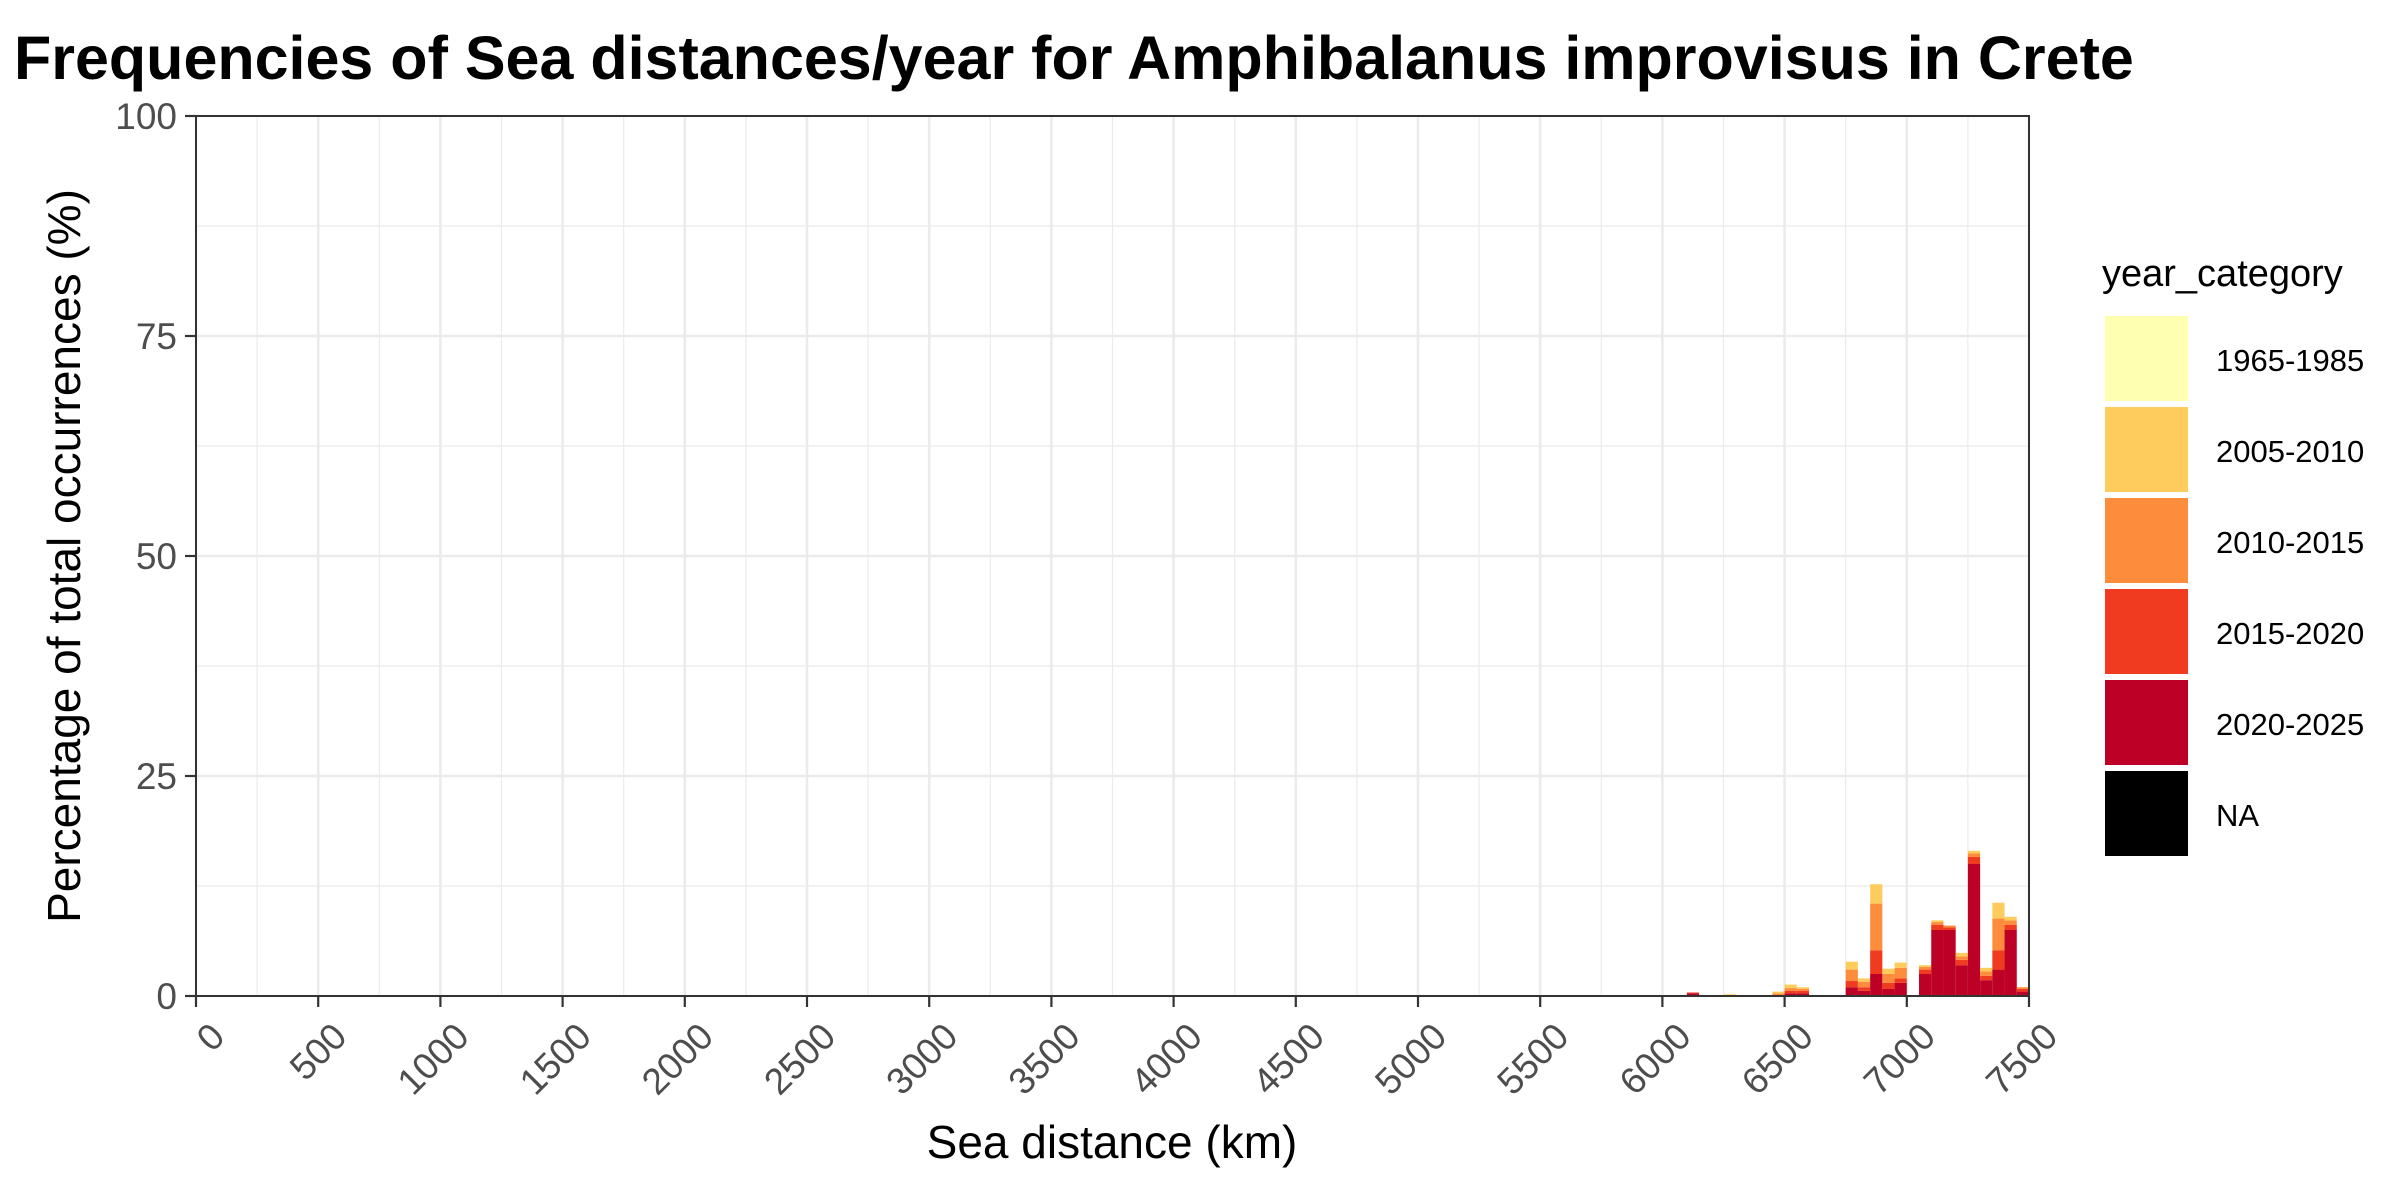 The height and width of the screenshot is (1200, 2400). I want to click on y-tick-label: 100, so click(146, 116).